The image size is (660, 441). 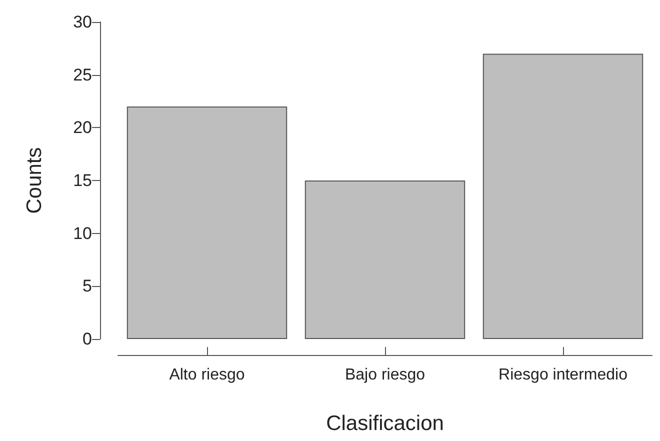 I want to click on y-tick-label: 0, so click(x=87, y=339).